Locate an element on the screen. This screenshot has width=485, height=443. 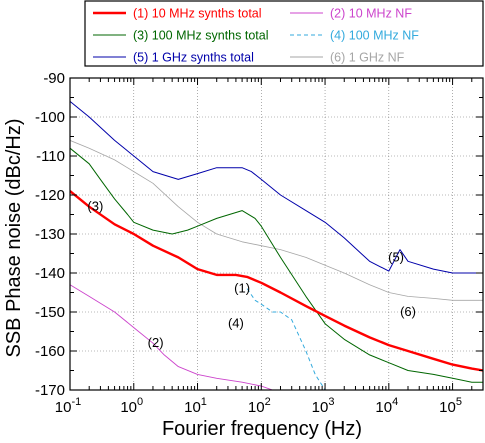
curve-label: (1) is located at coordinates (242, 288).